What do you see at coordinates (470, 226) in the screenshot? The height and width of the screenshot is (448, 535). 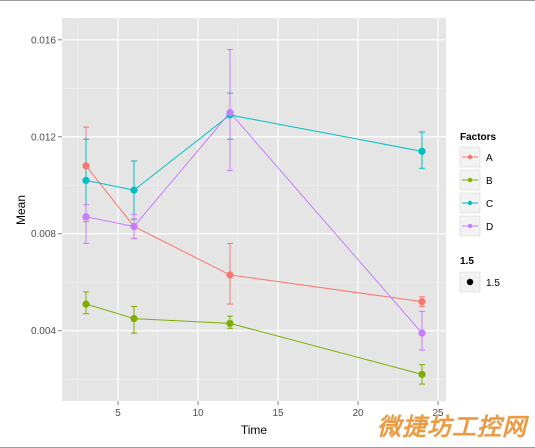 I see `legend-point-d` at bounding box center [470, 226].